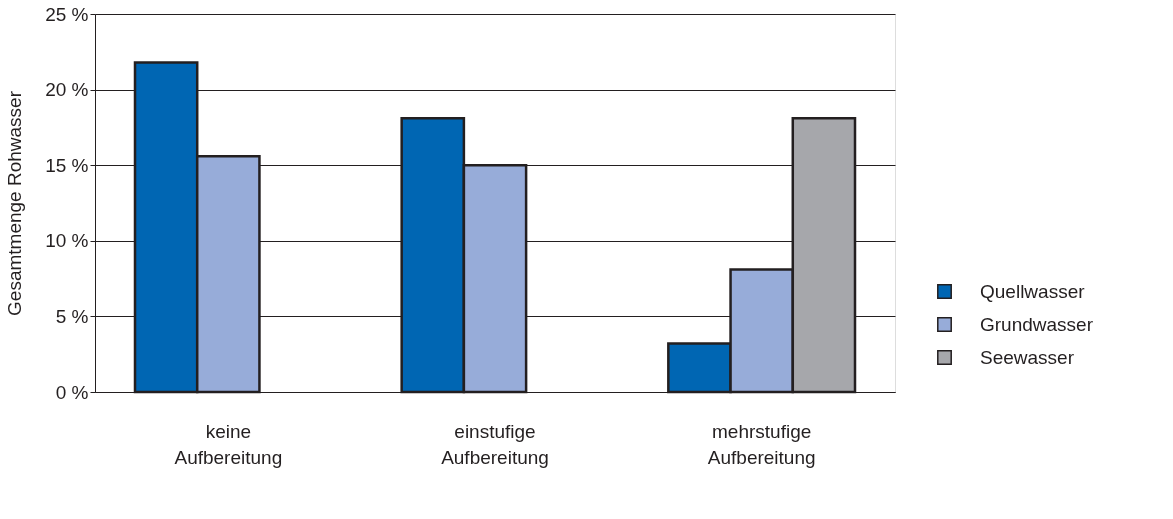 This screenshot has height=519, width=1173. What do you see at coordinates (72, 316) in the screenshot?
I see `y-tick-label: 5 %` at bounding box center [72, 316].